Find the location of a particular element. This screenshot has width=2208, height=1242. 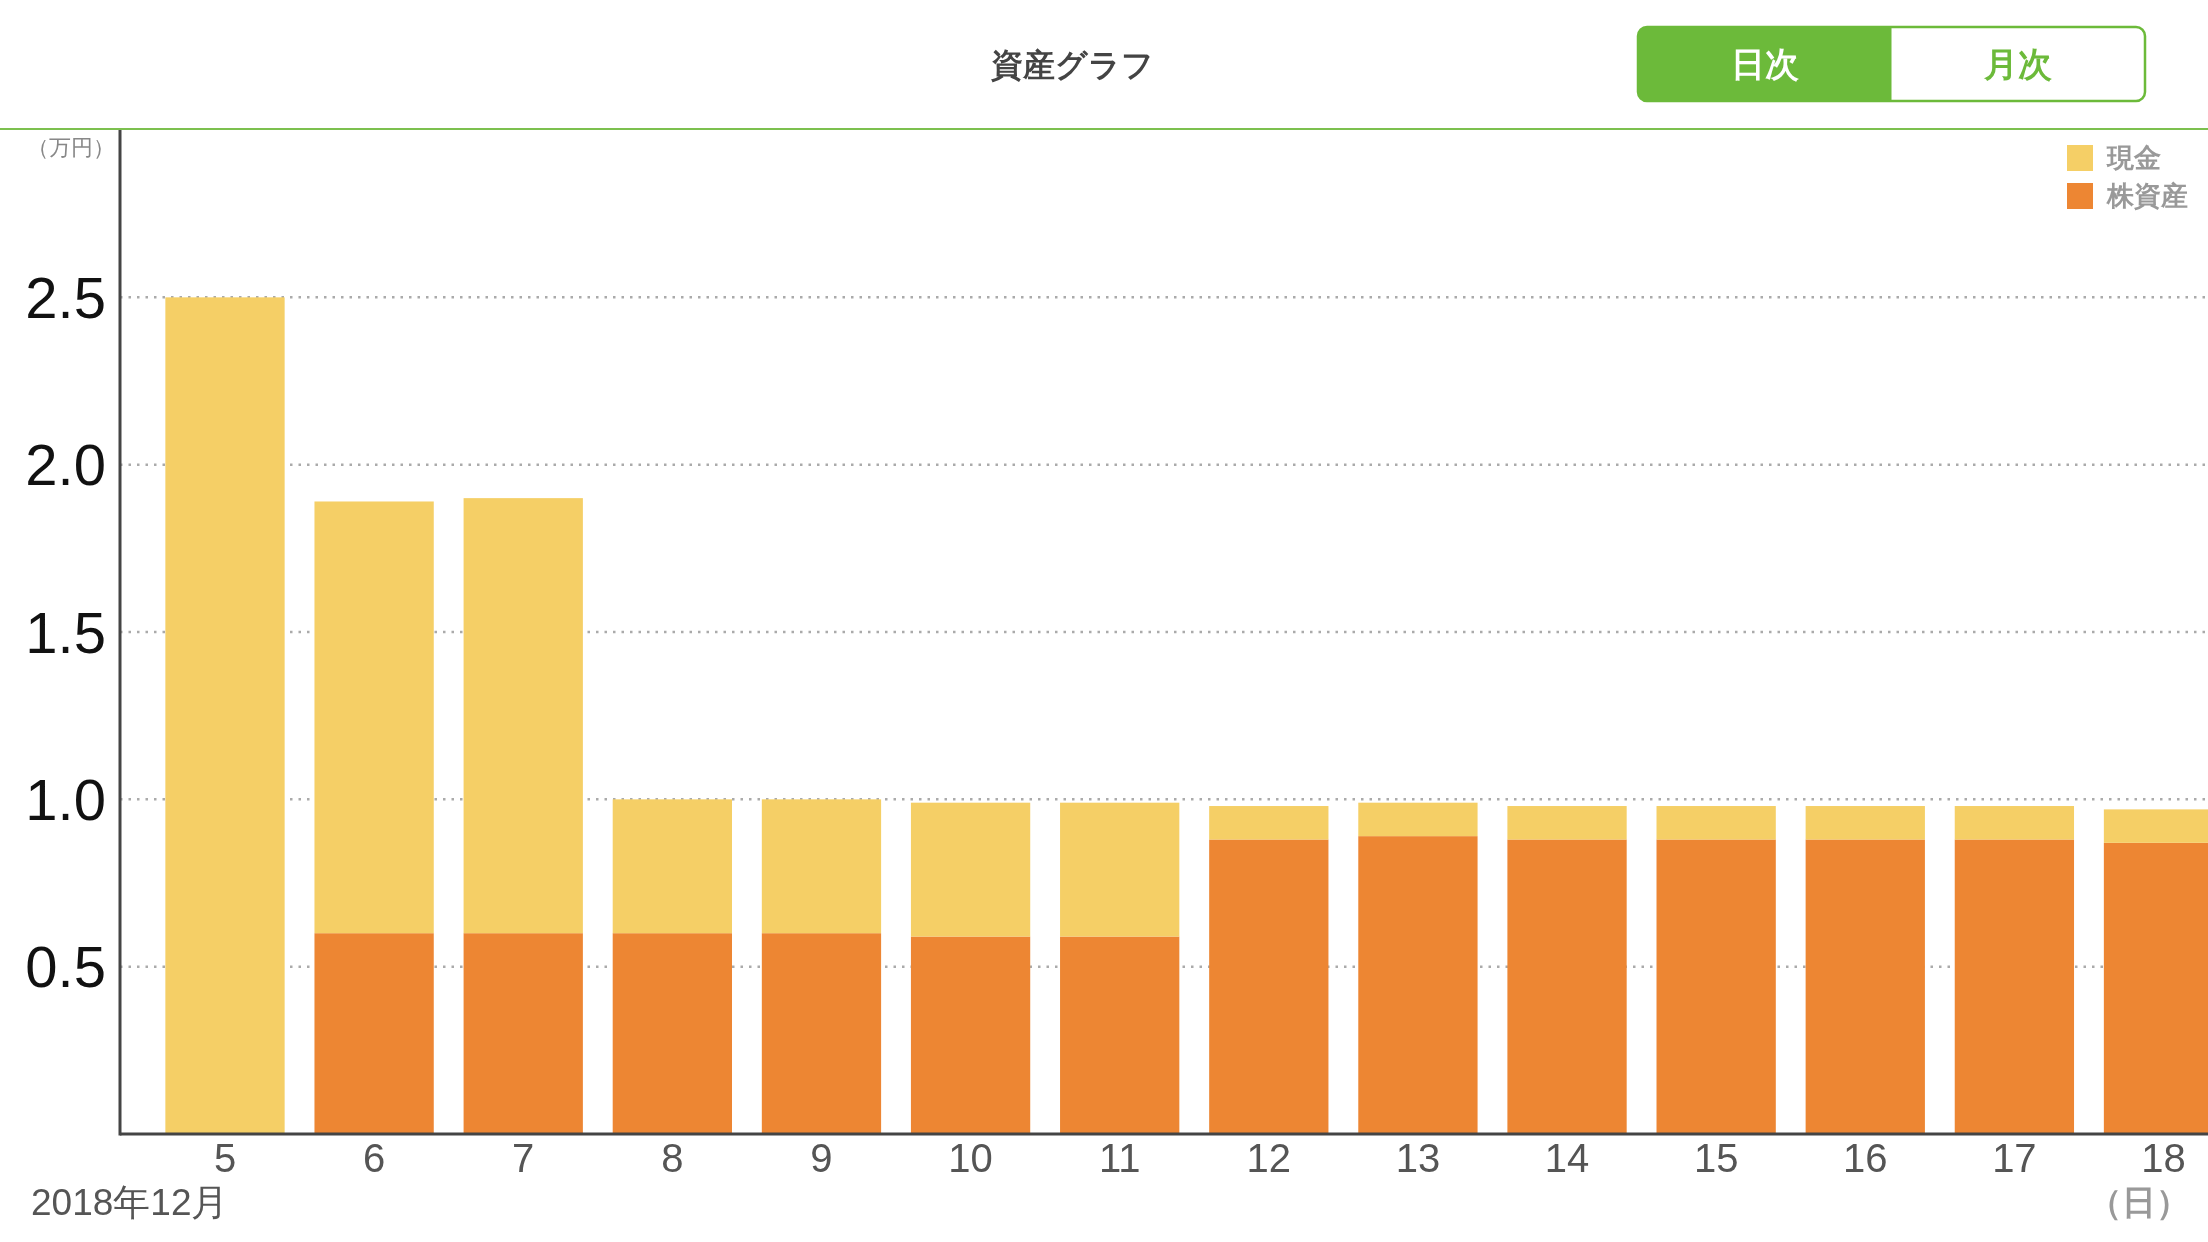

x-tick-label: 13 is located at coordinates (1418, 1158).